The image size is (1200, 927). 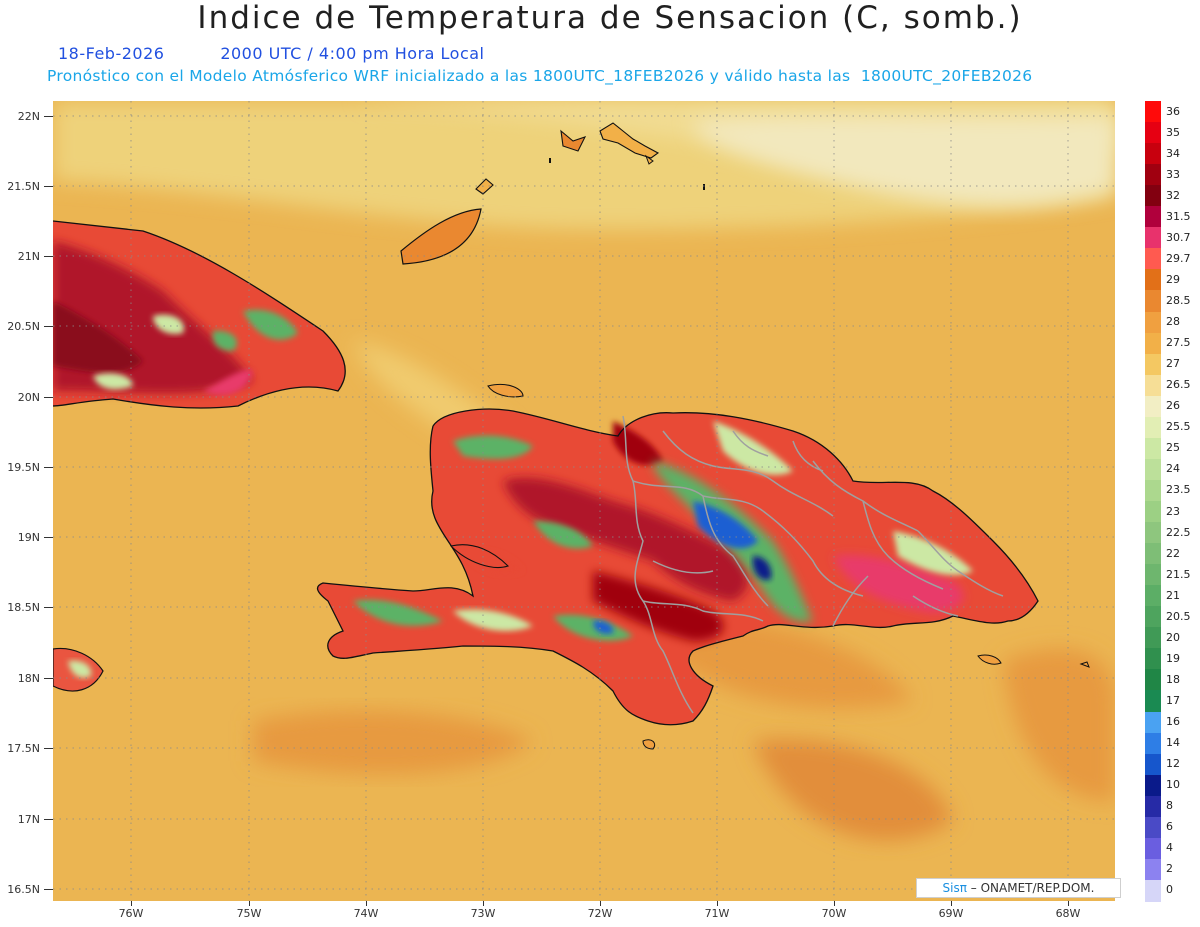 What do you see at coordinates (1173, 700) in the screenshot?
I see `colorbar-label: 17` at bounding box center [1173, 700].